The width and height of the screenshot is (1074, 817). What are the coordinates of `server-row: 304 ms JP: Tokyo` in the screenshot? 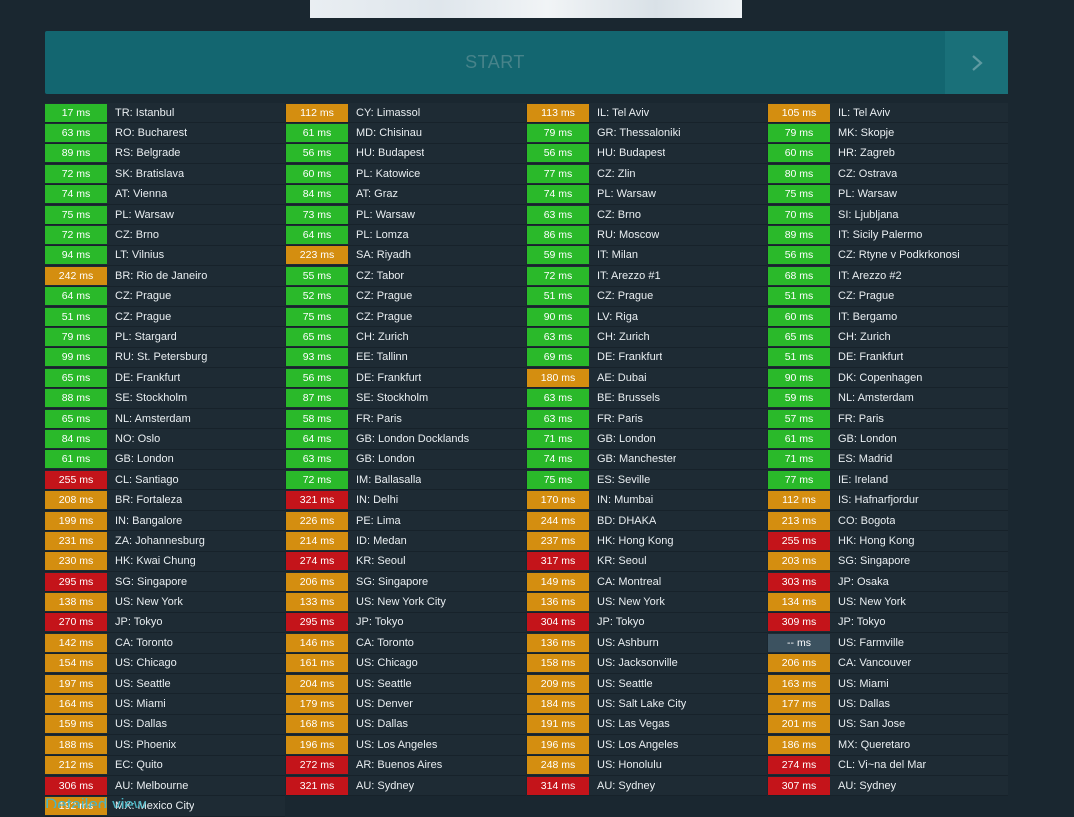 It's located at (647, 623).